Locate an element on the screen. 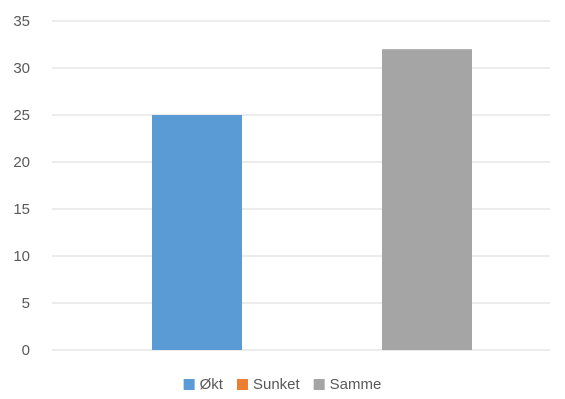 Image resolution: width=565 pixels, height=399 pixels. legend-label: Sunket is located at coordinates (277, 384).